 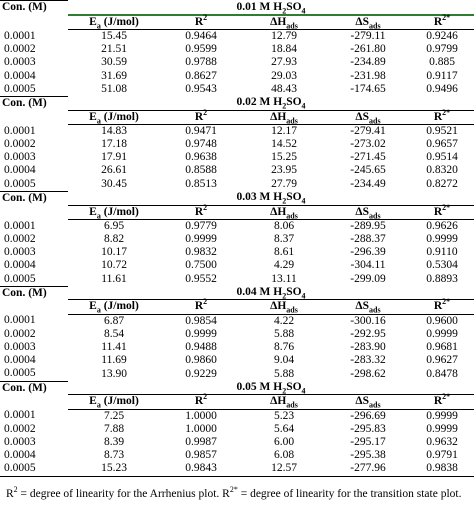 I want to click on value-cell: 0.9229, so click(x=201, y=373).